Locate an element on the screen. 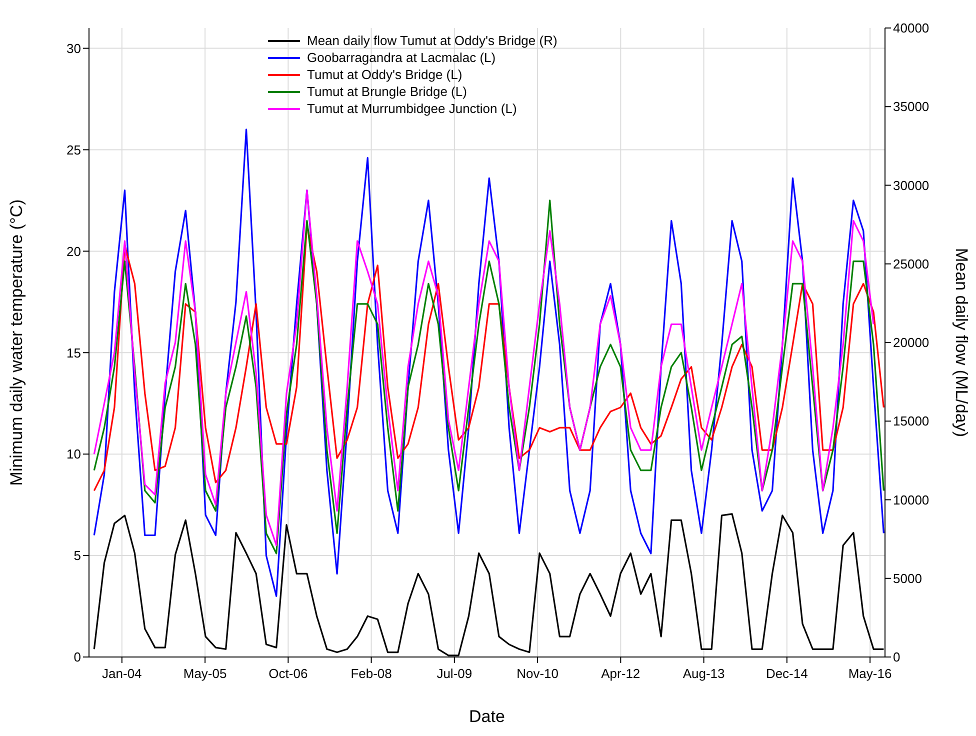 This screenshot has height=736, width=976. legend-label: Mean daily flow Tumut at Oddy's Bridge (R) is located at coordinates (432, 40).